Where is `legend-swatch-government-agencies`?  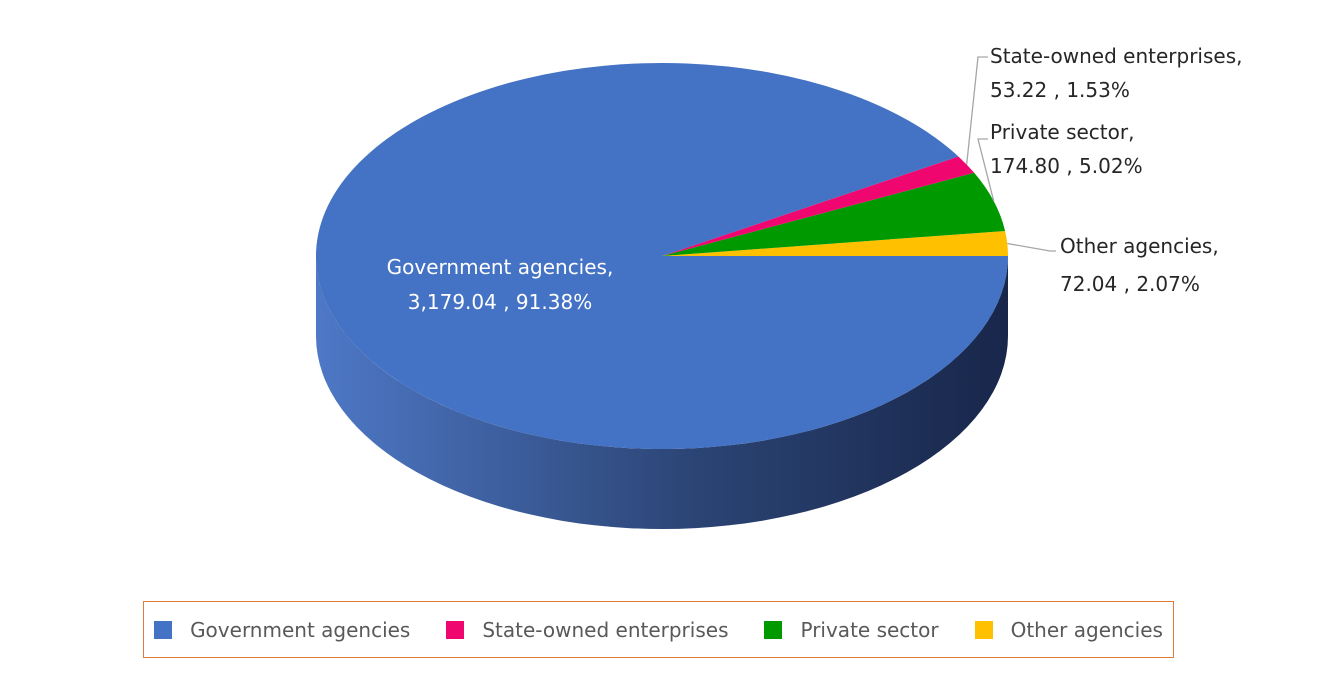 legend-swatch-government-agencies is located at coordinates (163, 629).